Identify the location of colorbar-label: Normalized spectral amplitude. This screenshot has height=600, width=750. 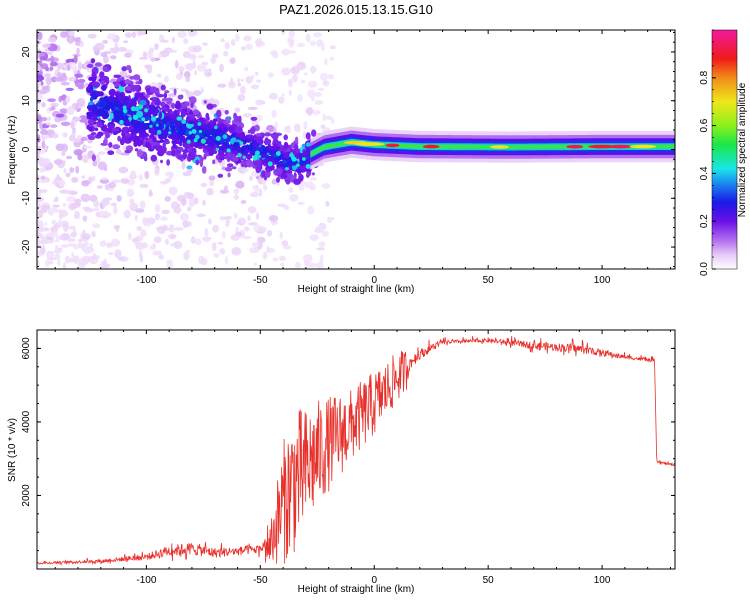
(742, 149).